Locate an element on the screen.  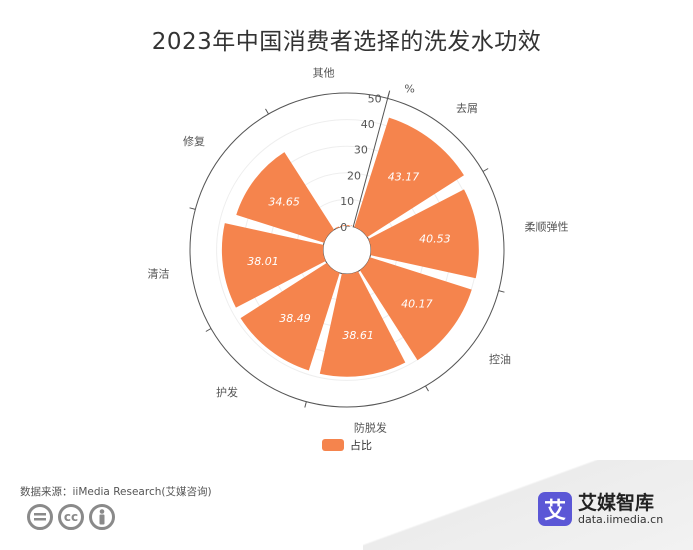
category-label-1: 柔顺弹性 is located at coordinates (546, 227).